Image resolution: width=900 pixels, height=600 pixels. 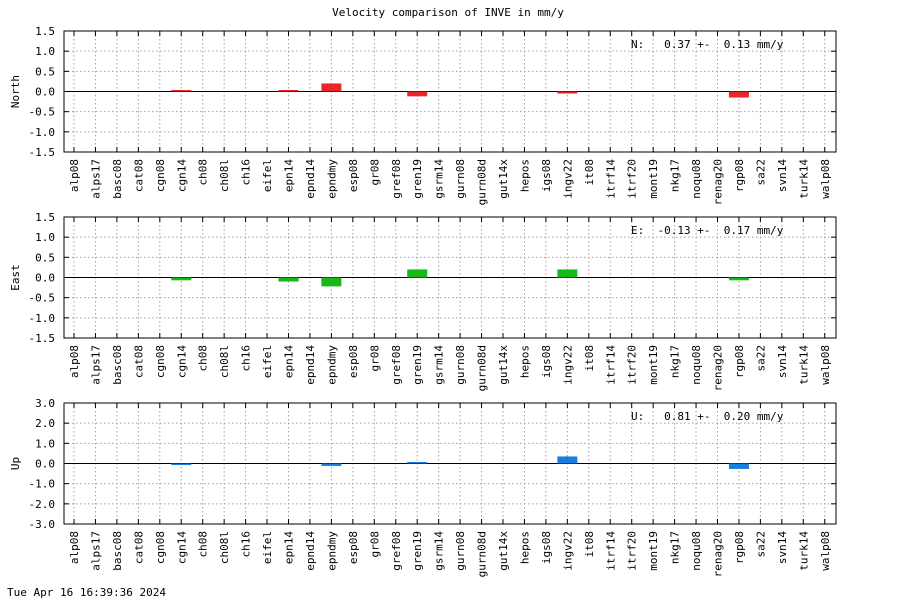 I want to click on x-tick-label: epnd14, so click(x=310, y=179).